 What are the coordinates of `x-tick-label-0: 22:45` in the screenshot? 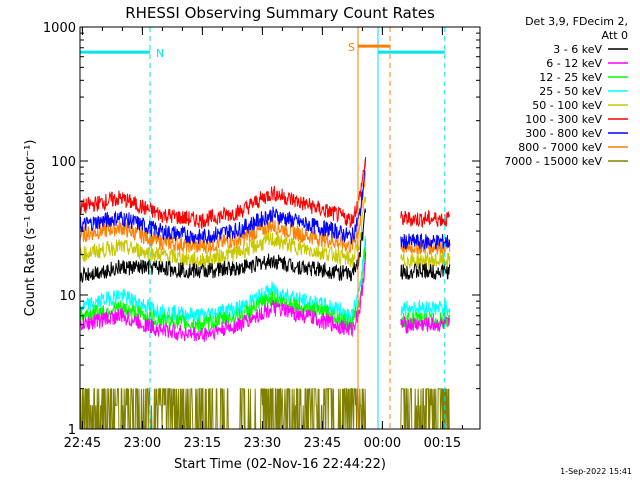 It's located at (82, 443).